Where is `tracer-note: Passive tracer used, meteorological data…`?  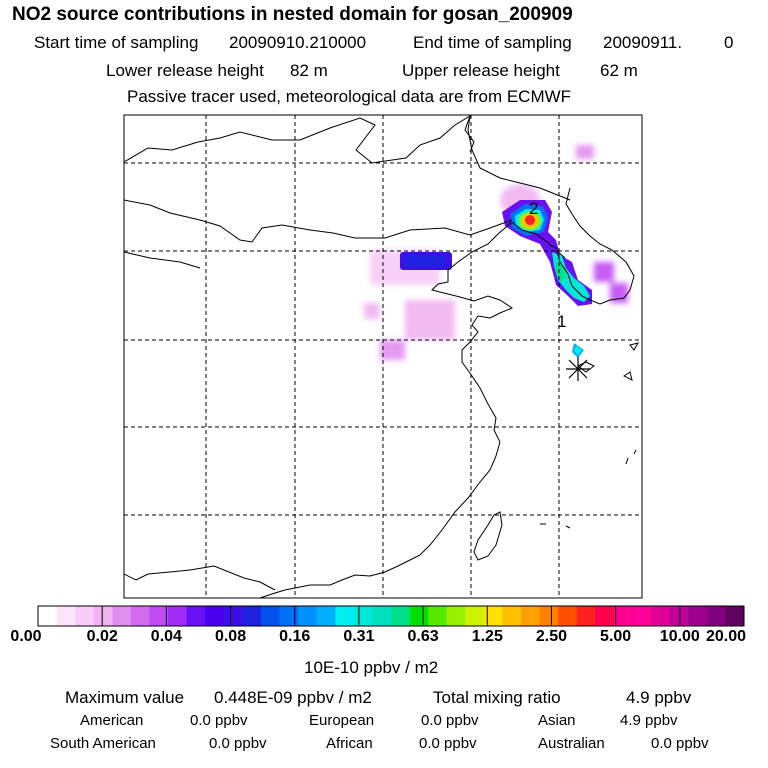 tracer-note: Passive tracer used, meteorological data… is located at coordinates (349, 96).